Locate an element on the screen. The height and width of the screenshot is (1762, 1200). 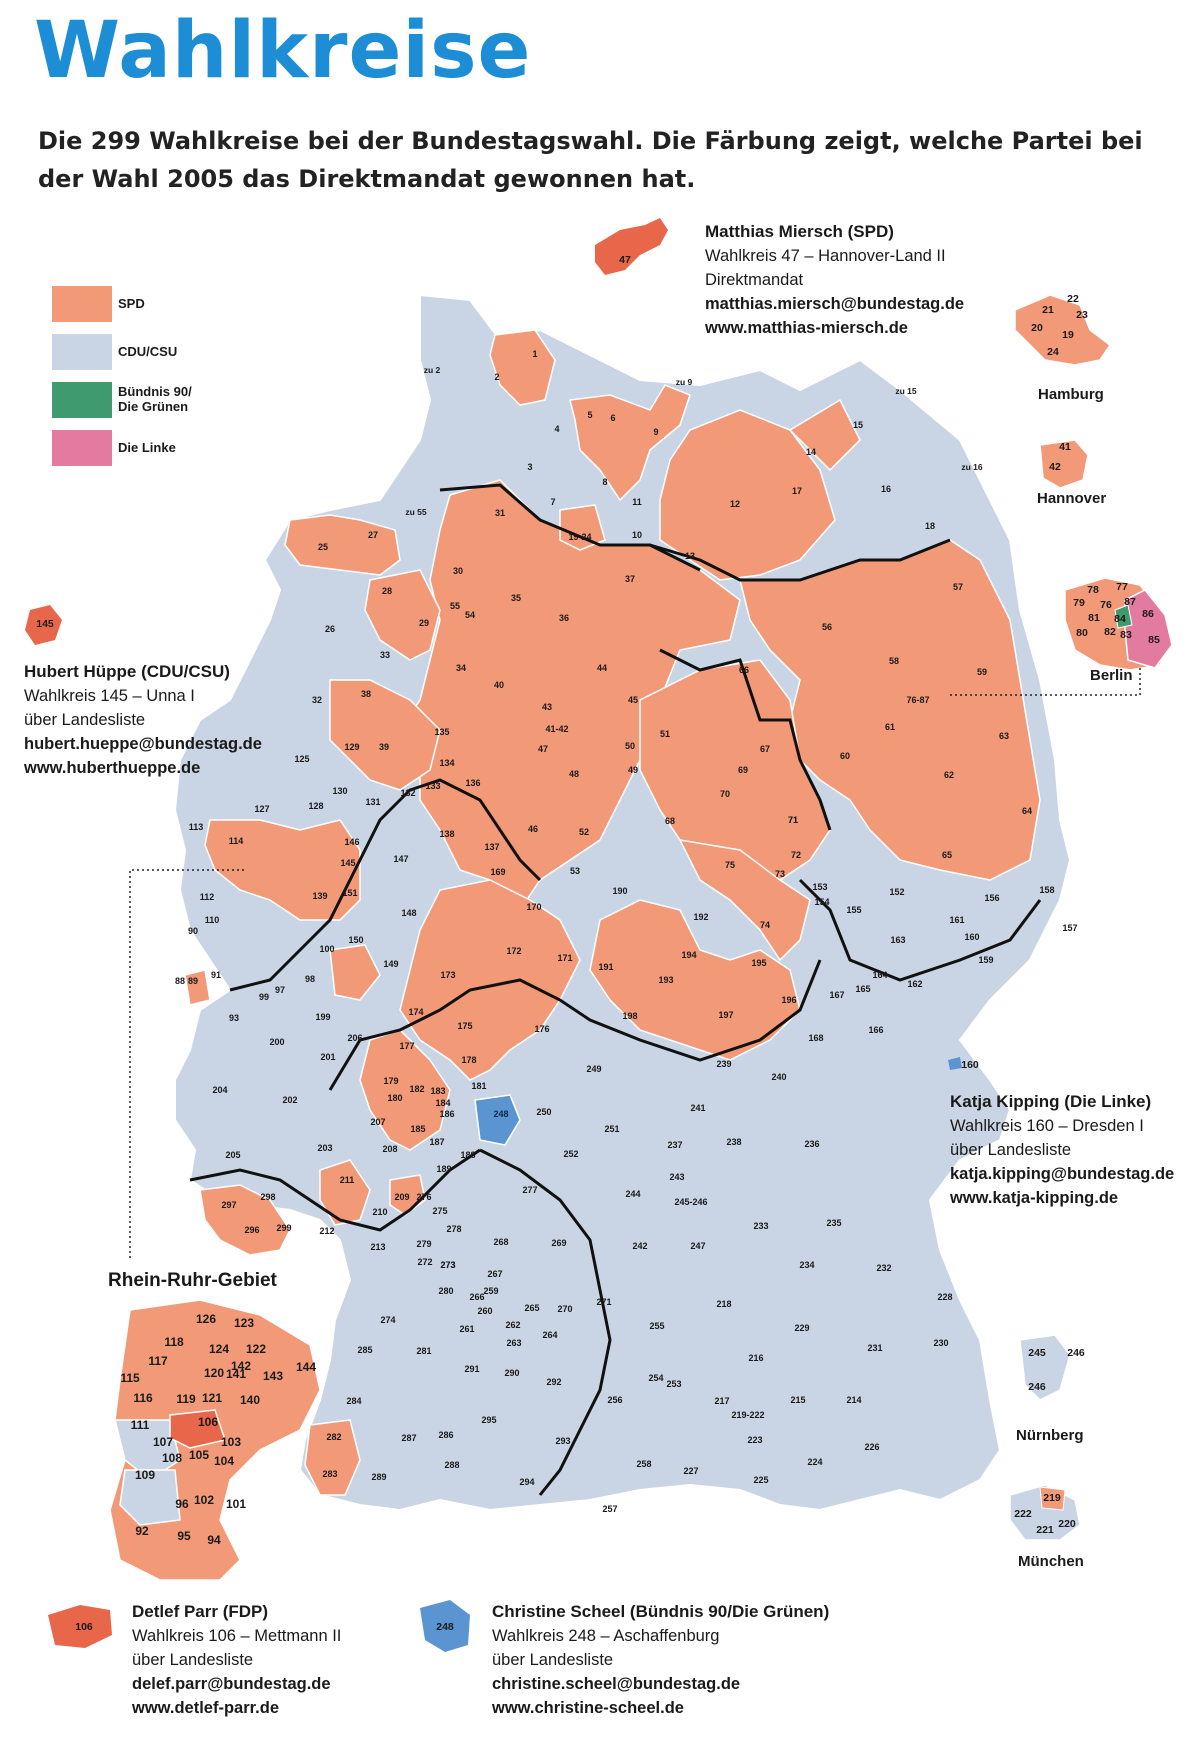
callout-scheel-line1: Wahlkreis 248 – Aschaffenburg is located at coordinates (606, 1636).